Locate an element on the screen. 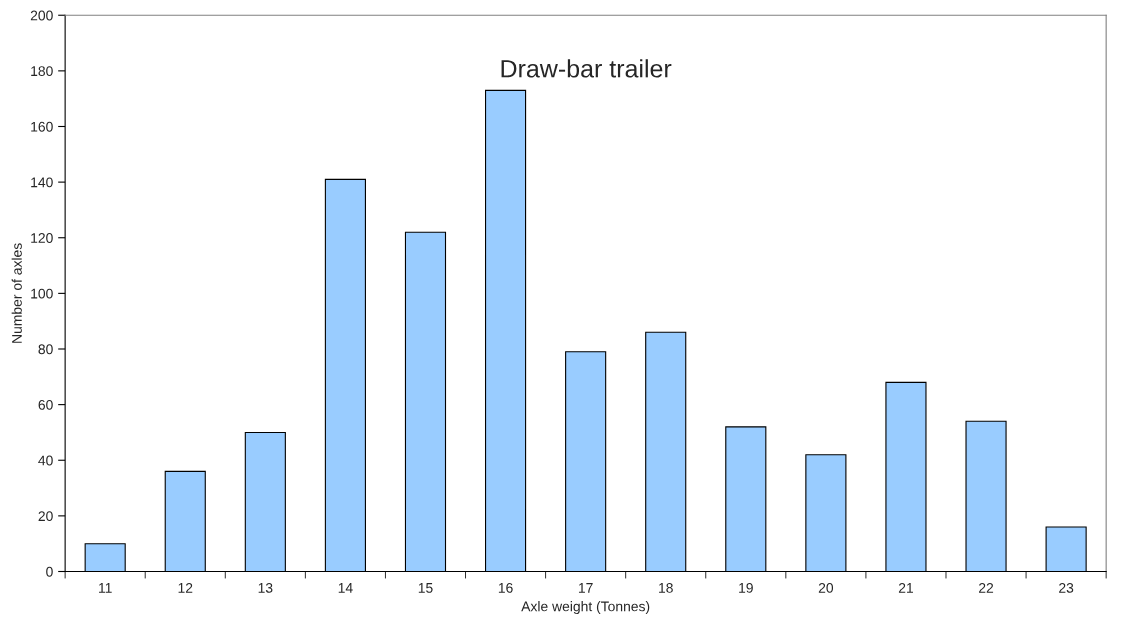 The height and width of the screenshot is (635, 1123). x-tick-label: 16 is located at coordinates (505, 587).